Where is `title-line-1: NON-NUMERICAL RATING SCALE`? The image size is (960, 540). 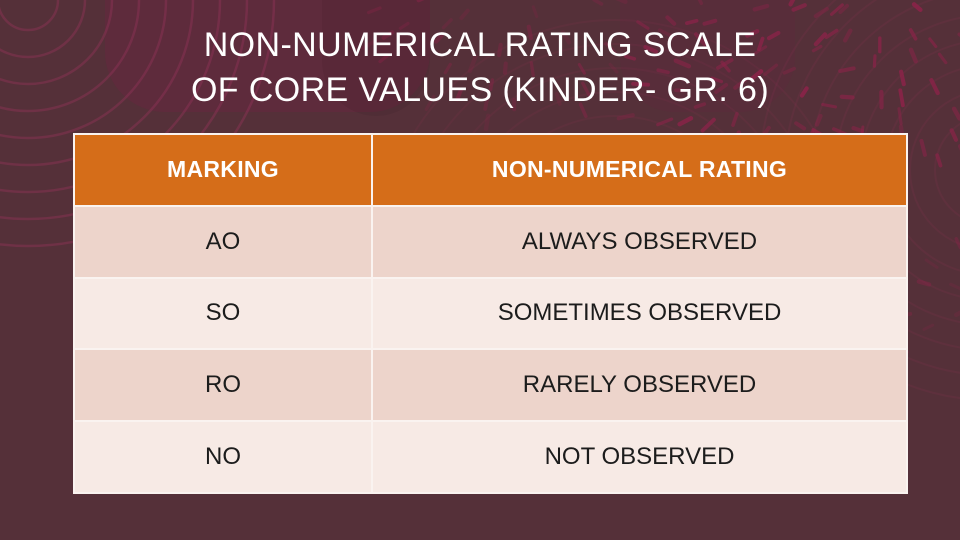
title-line-1: NON-NUMERICAL RATING SCALE is located at coordinates (480, 45).